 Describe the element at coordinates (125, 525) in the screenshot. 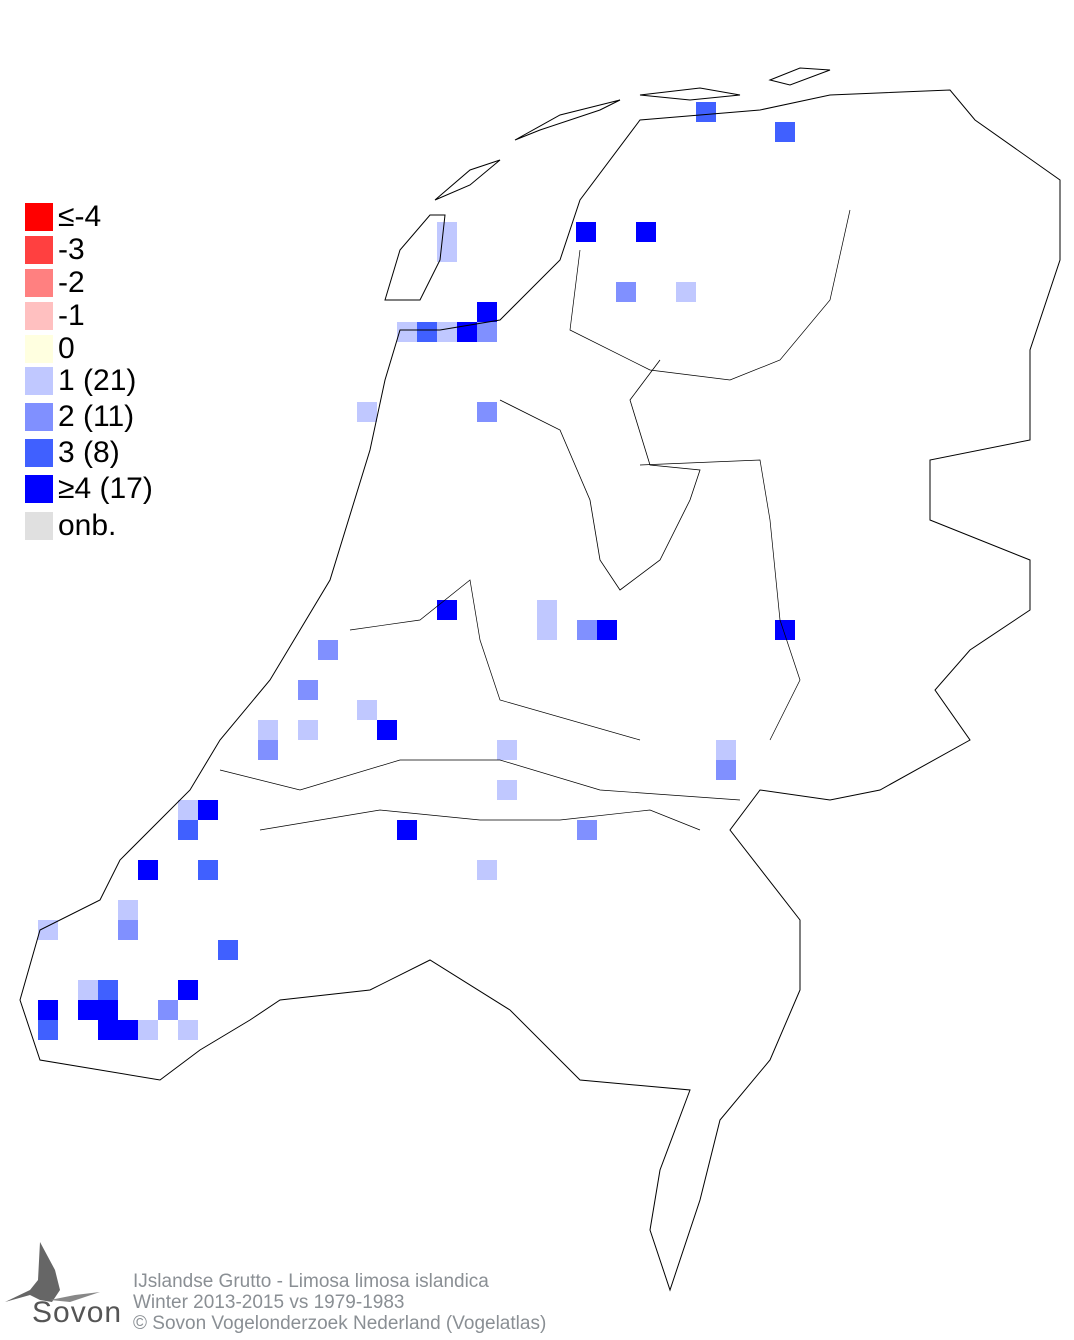

I see `legend-item: onb.` at that location.